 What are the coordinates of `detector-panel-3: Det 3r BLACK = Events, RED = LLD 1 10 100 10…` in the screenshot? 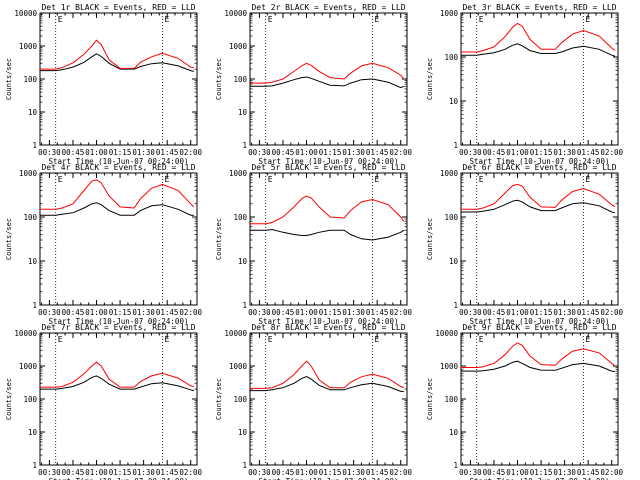 It's located at (524, 84).